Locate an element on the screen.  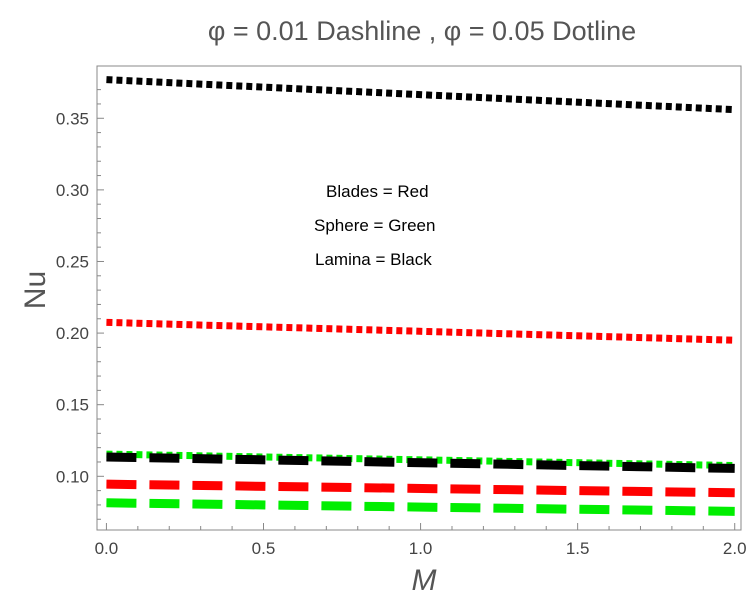
y-tick-label: 0.15 is located at coordinates (72, 405).